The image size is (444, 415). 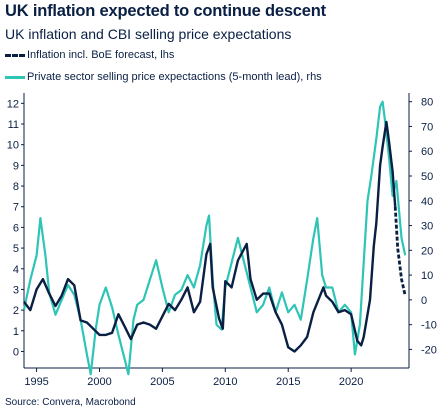 What do you see at coordinates (400, 251) in the screenshot?
I see `series-line-inflation-forecast` at bounding box center [400, 251].